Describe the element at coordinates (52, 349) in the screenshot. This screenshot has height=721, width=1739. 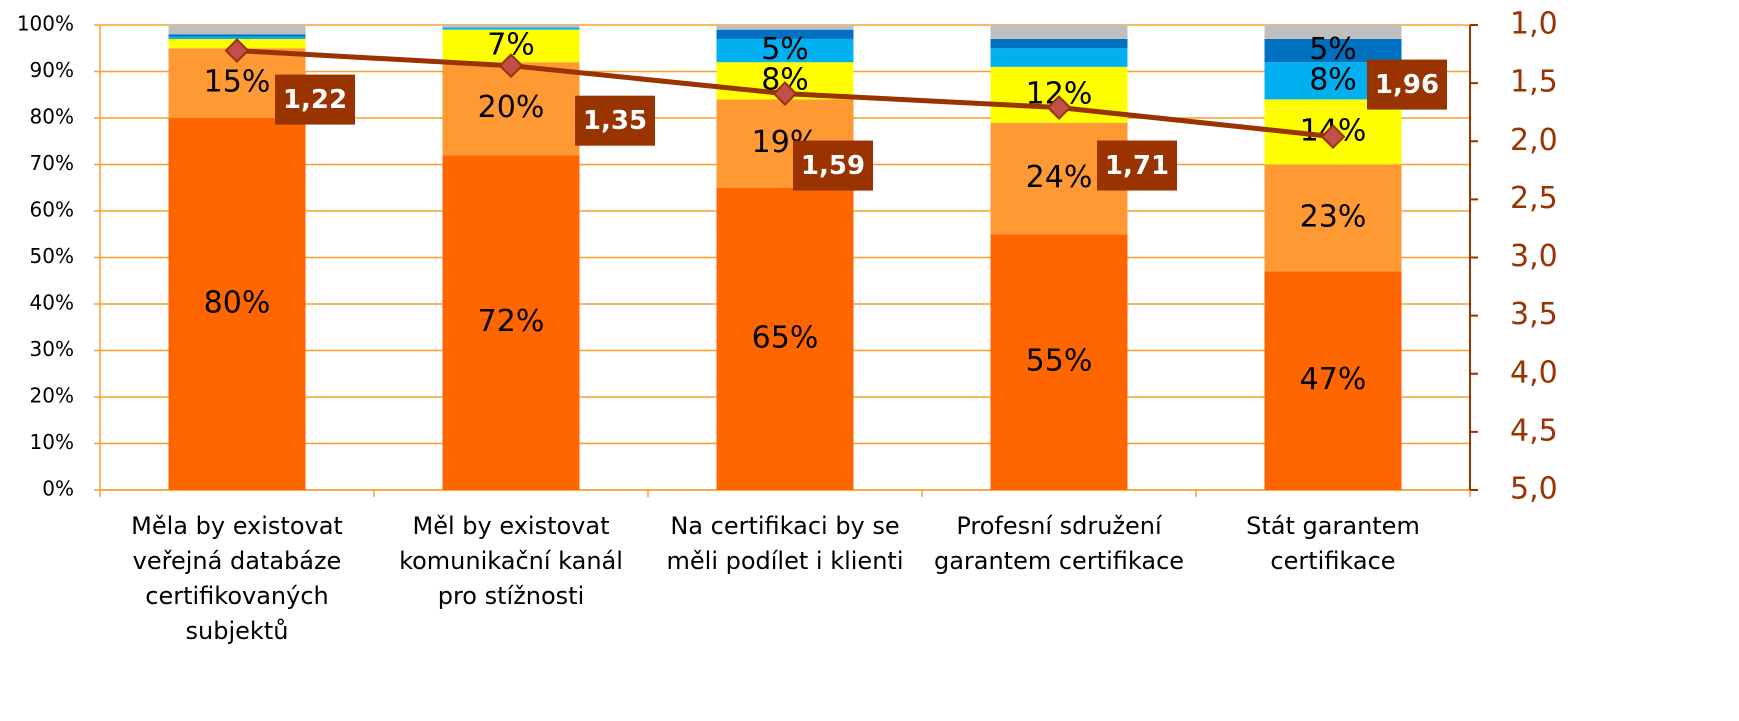
I see `y-tick-label: 30%` at that location.